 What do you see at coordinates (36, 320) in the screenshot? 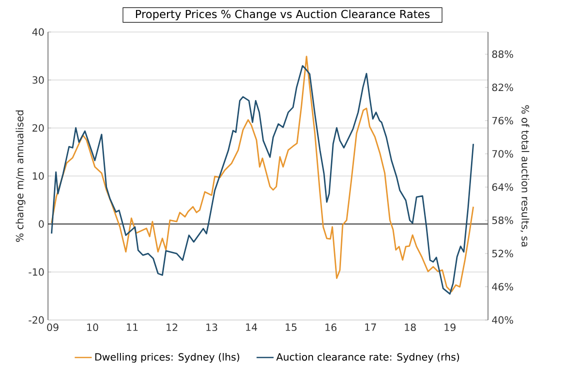
I see `y-tick-label: -20` at bounding box center [36, 320].